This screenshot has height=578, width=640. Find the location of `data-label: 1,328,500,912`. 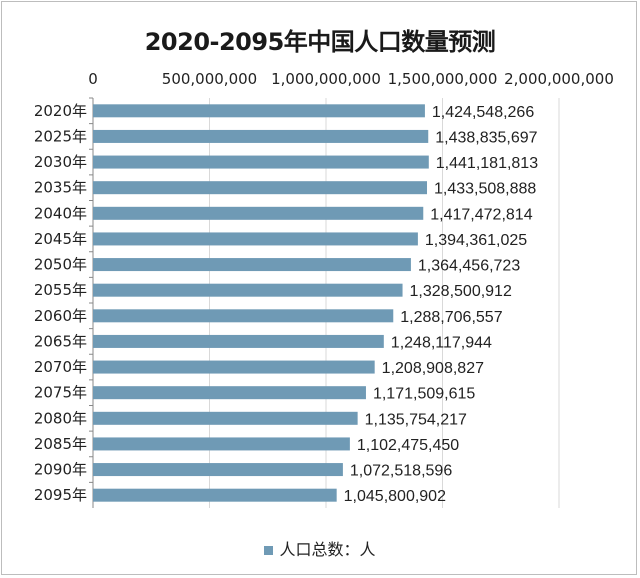

data-label: 1,328,500,912 is located at coordinates (461, 291).